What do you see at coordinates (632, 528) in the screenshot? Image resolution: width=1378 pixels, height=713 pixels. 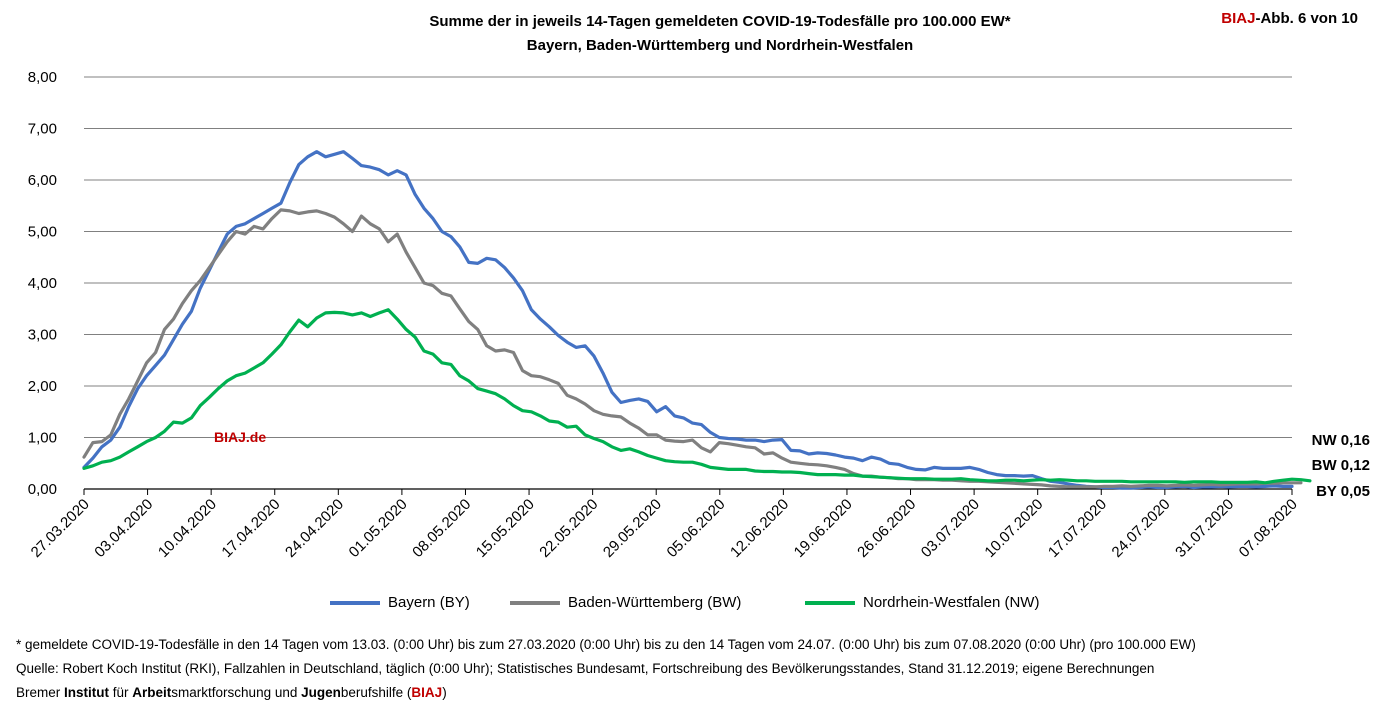 I see `x-tick-label: 29.05.2020` at bounding box center [632, 528].